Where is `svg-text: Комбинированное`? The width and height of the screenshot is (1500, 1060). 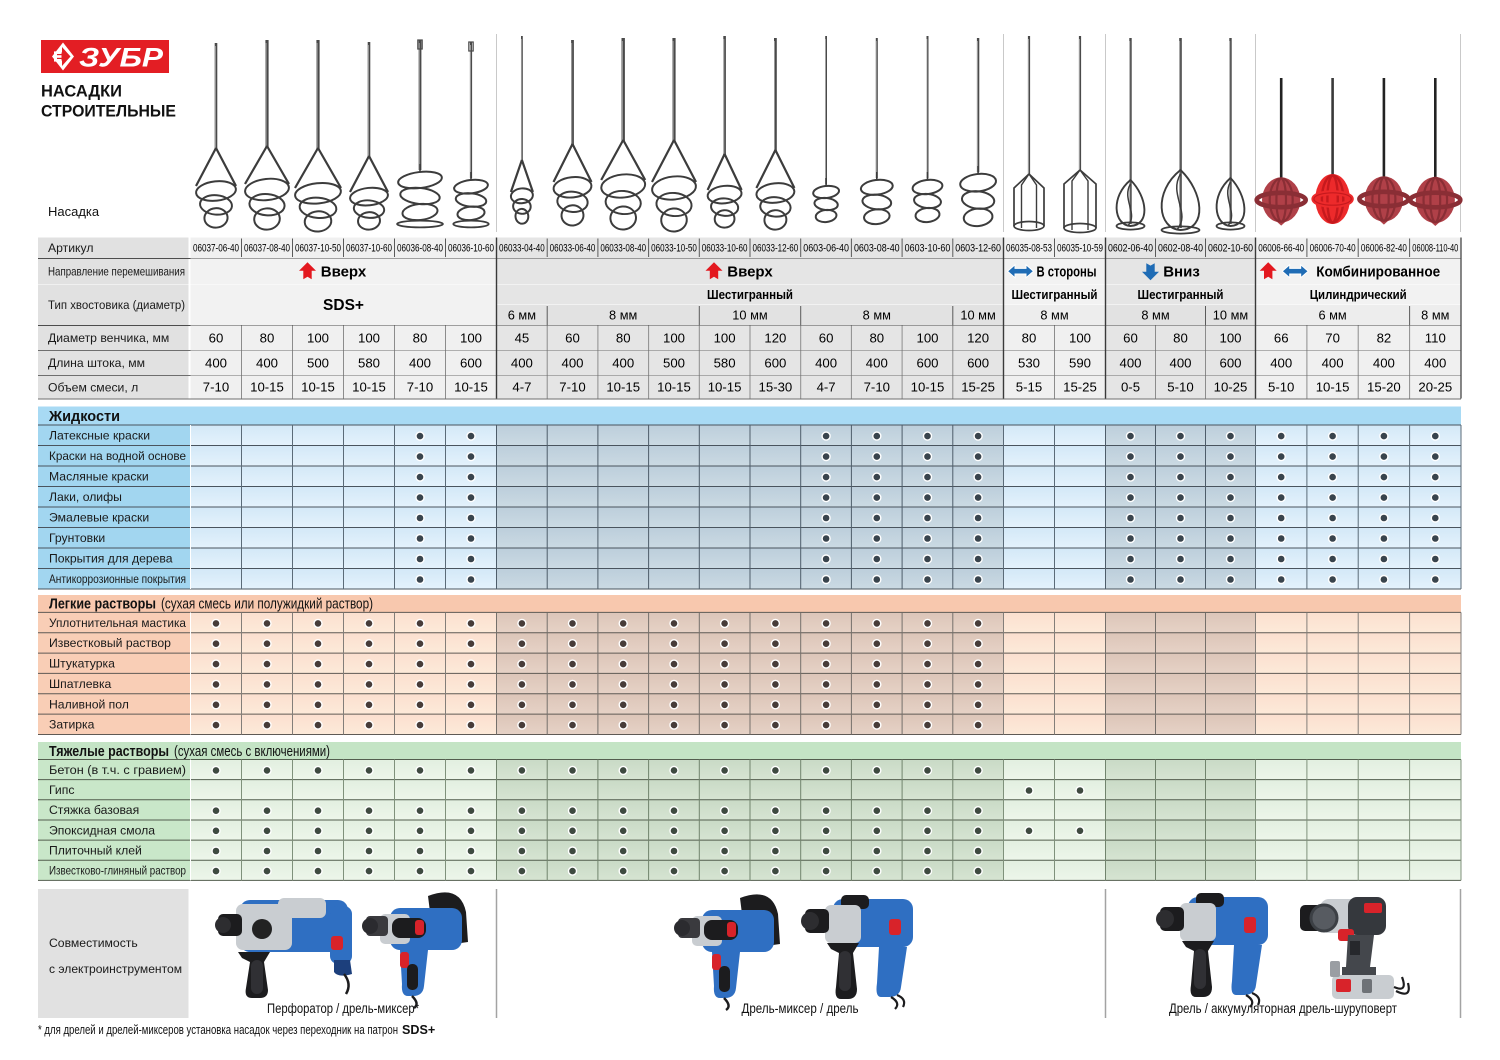
svg-text: Комбинированное is located at coordinates (1378, 271).